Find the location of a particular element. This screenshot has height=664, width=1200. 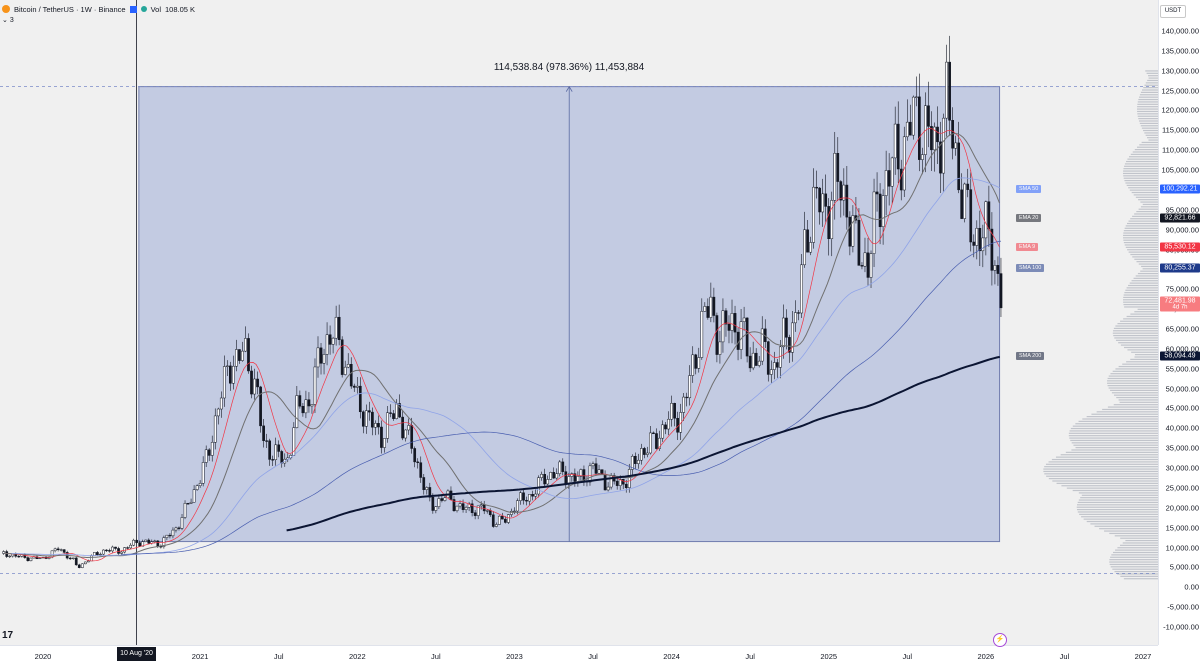

y-tick-label: 75,000.00 is located at coordinates (1182, 289).